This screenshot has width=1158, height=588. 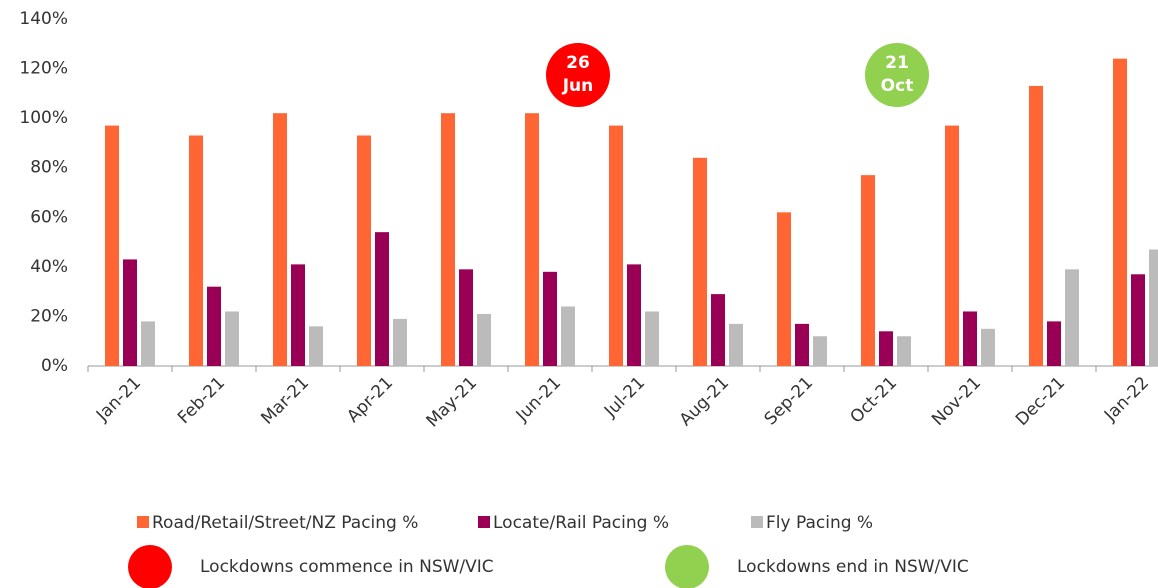 I want to click on x-tick-label: Jan-21, so click(x=118, y=399).